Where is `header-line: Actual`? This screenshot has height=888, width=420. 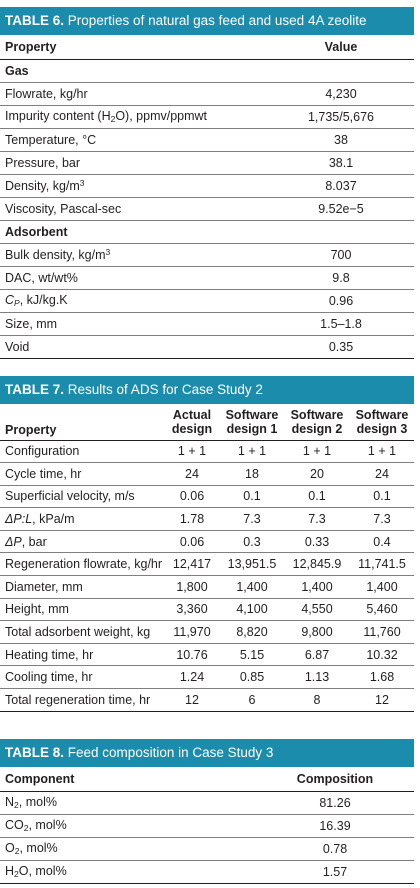 header-line: Actual is located at coordinates (192, 414).